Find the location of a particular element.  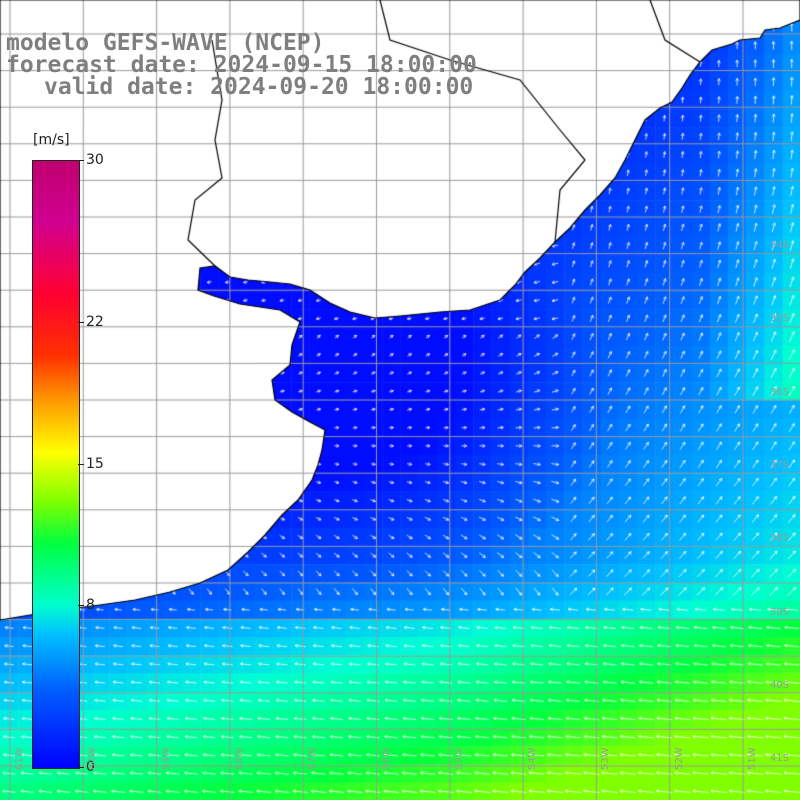

longitude-label: 55W is located at coordinates (459, 758).